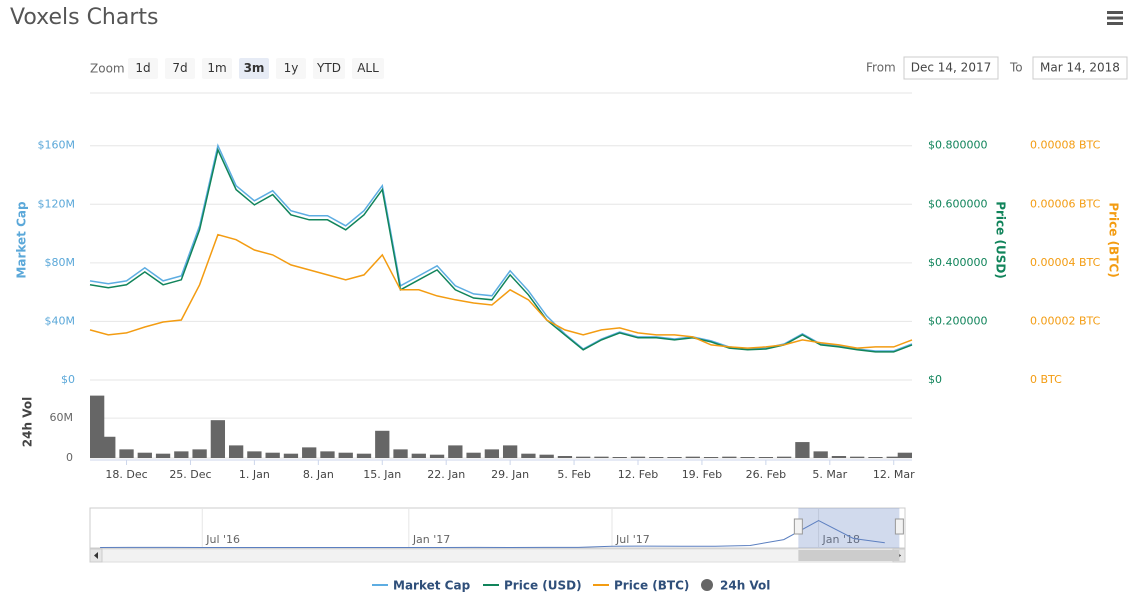 This screenshot has width=1133, height=603. I want to click on vol-axis-title: 24h Vol, so click(28, 422).